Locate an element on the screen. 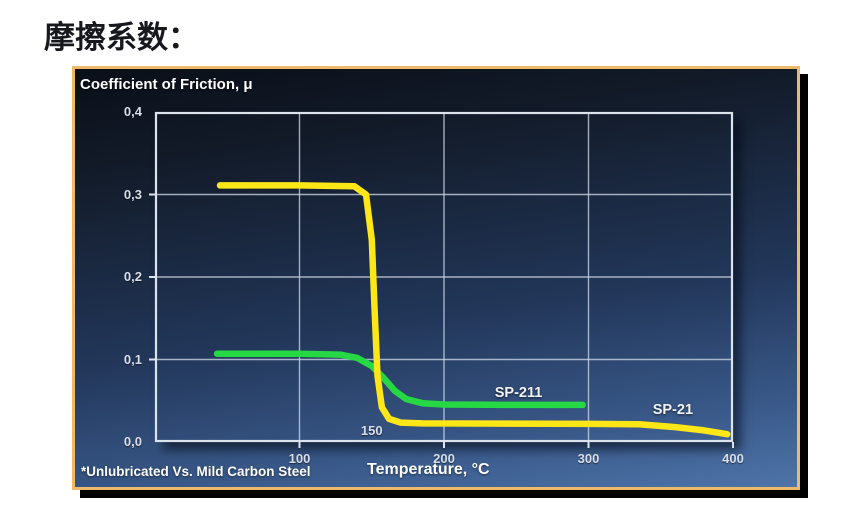 This screenshot has height=509, width=868. x-tick-label: 100 is located at coordinates (299, 458).